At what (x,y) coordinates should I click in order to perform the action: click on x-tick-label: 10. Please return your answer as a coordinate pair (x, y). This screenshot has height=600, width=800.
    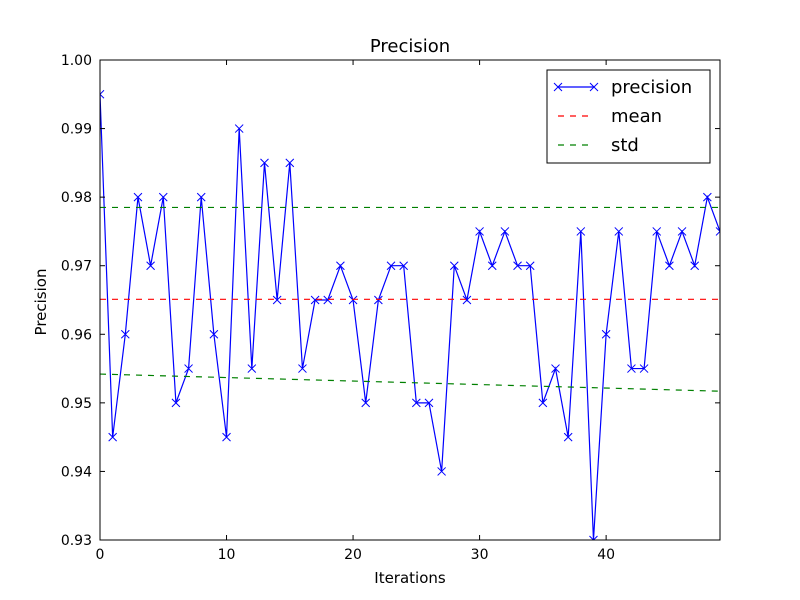
    Looking at the image, I should click on (227, 555).